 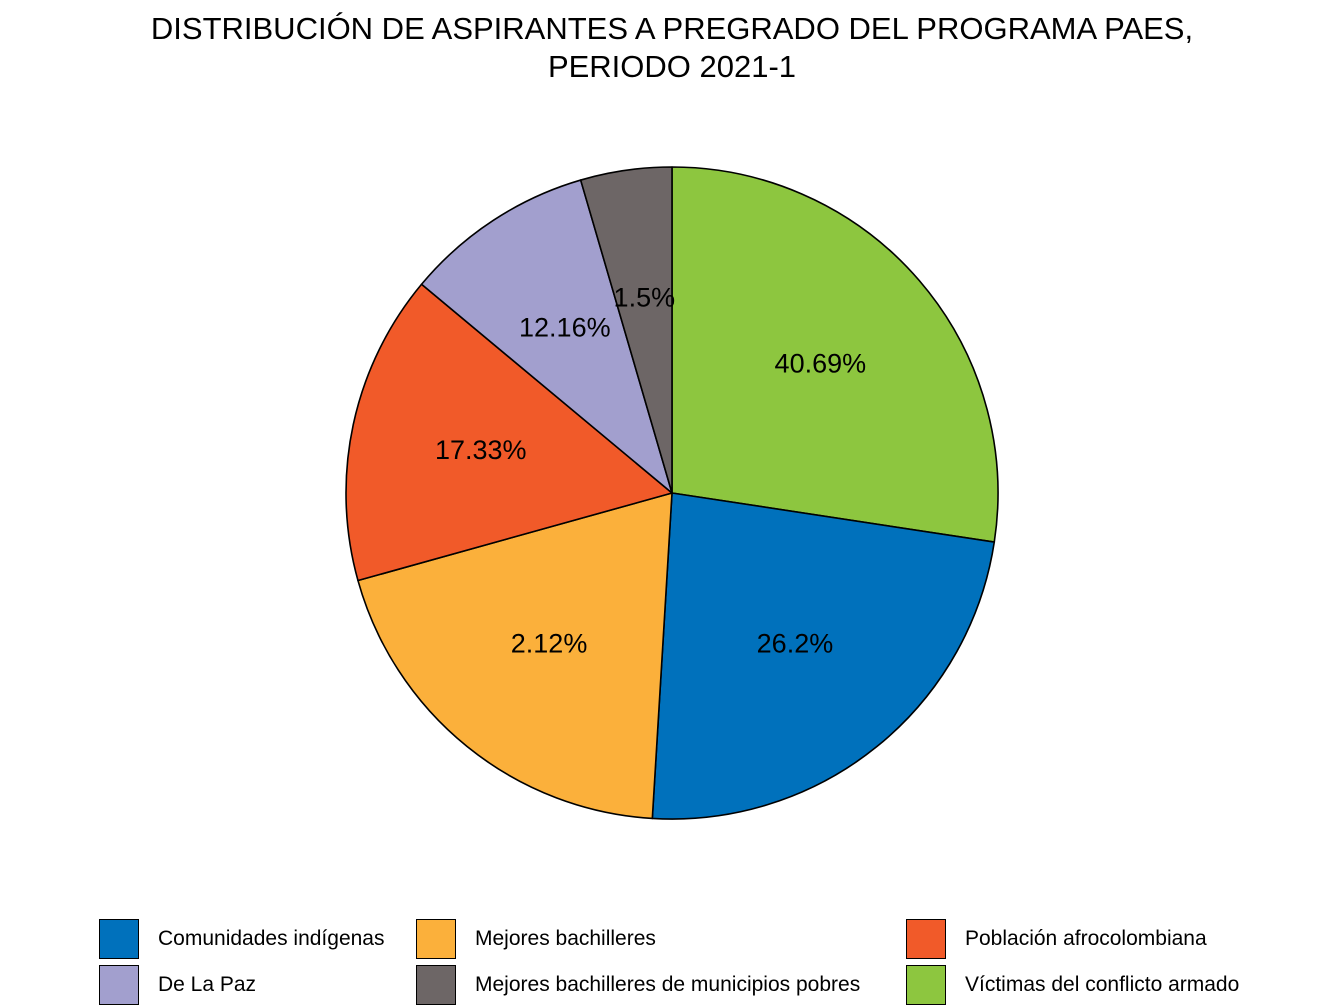 I want to click on pie-slice-victimas-del-conflicto-armado, so click(x=835, y=354).